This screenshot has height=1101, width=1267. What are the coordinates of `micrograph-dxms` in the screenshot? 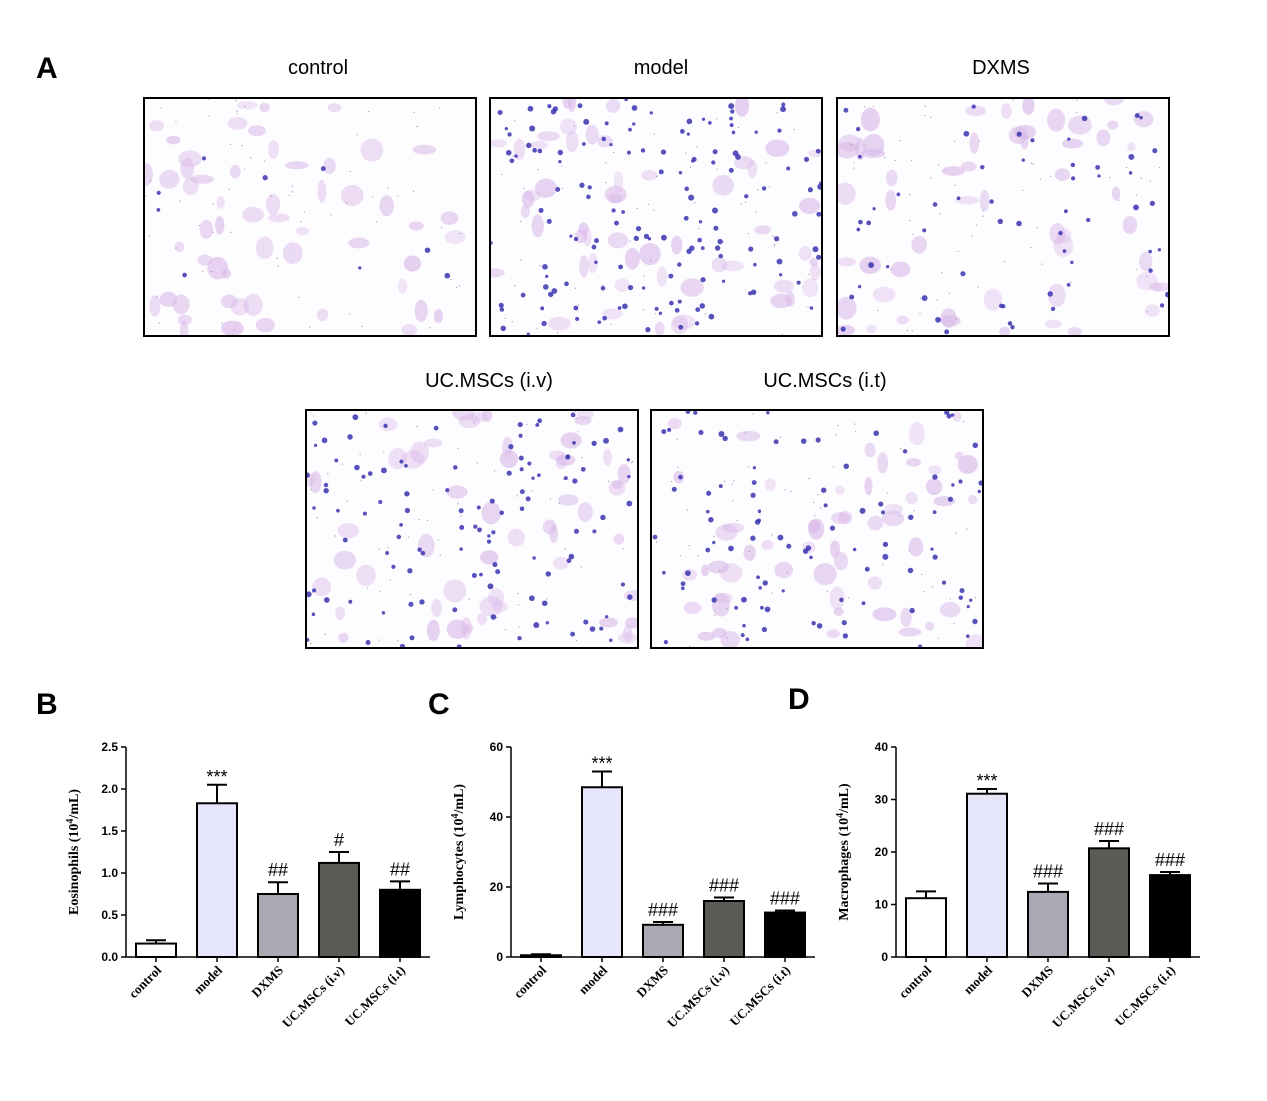 It's located at (1003, 217).